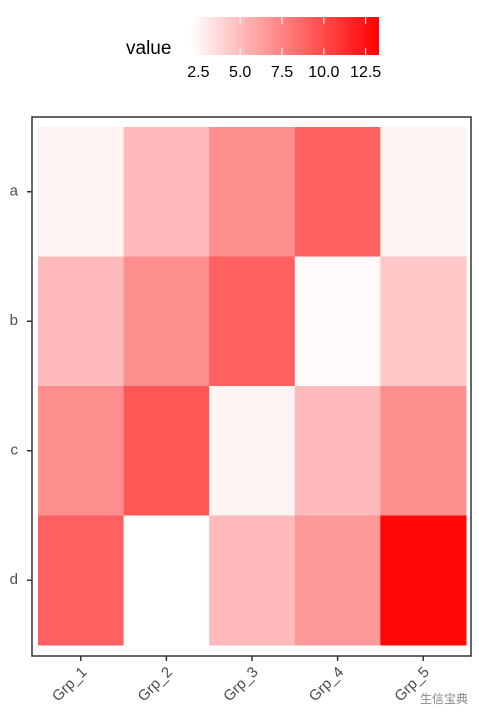 The image size is (479, 719). Describe the element at coordinates (241, 685) in the screenshot. I see `x-tick-label: Grp_3` at that location.